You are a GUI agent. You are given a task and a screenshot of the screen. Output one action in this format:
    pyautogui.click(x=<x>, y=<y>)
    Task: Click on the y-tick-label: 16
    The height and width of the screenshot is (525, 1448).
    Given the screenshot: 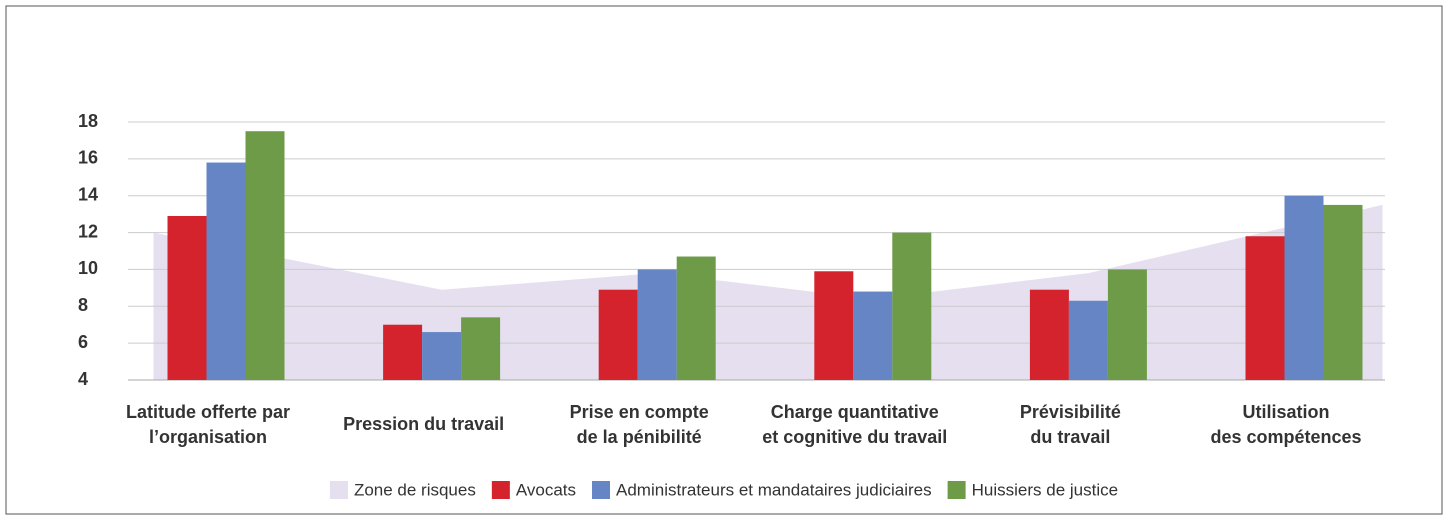 What is the action you would take?
    pyautogui.click(x=88, y=158)
    